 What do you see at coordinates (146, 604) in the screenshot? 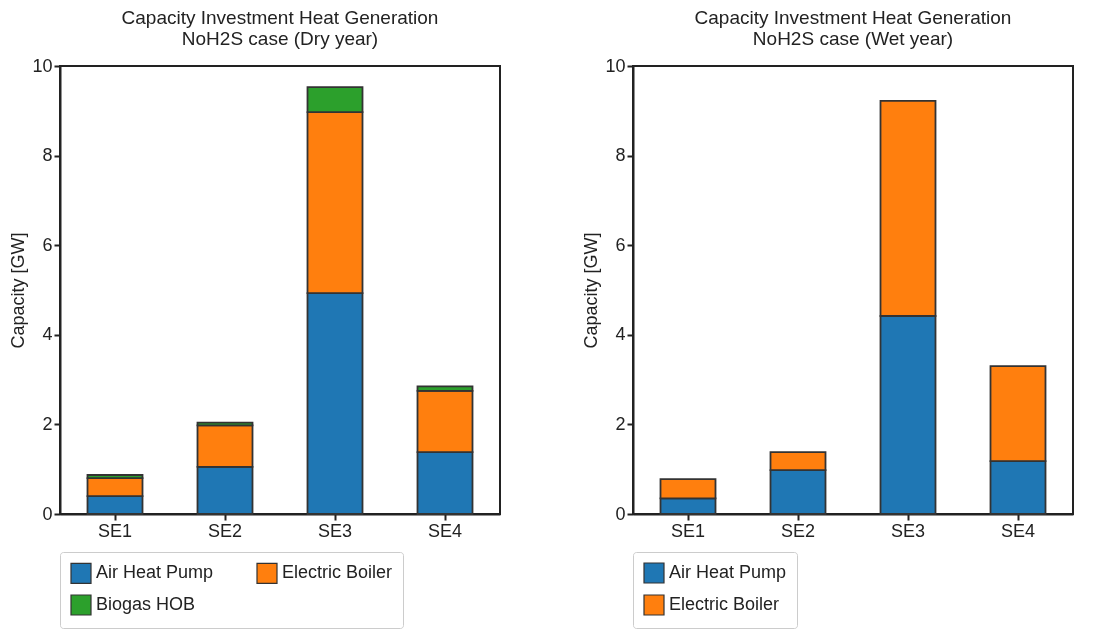
I see `legend-label: Biogas HOB` at bounding box center [146, 604].